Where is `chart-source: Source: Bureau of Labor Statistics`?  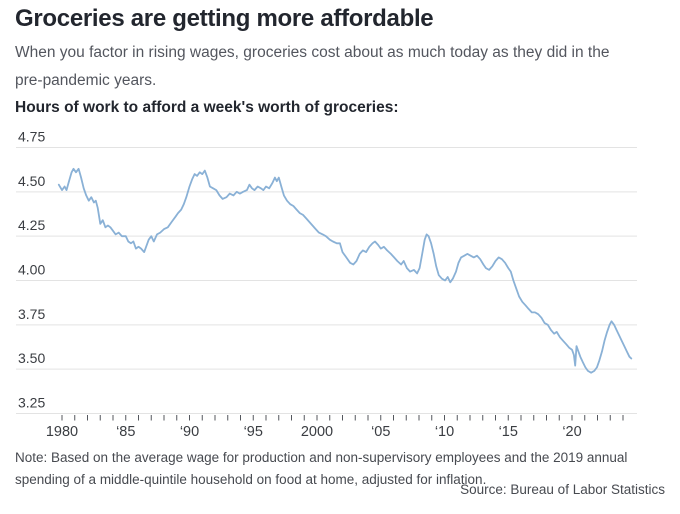
chart-source: Source: Bureau of Labor Statistics is located at coordinates (562, 489).